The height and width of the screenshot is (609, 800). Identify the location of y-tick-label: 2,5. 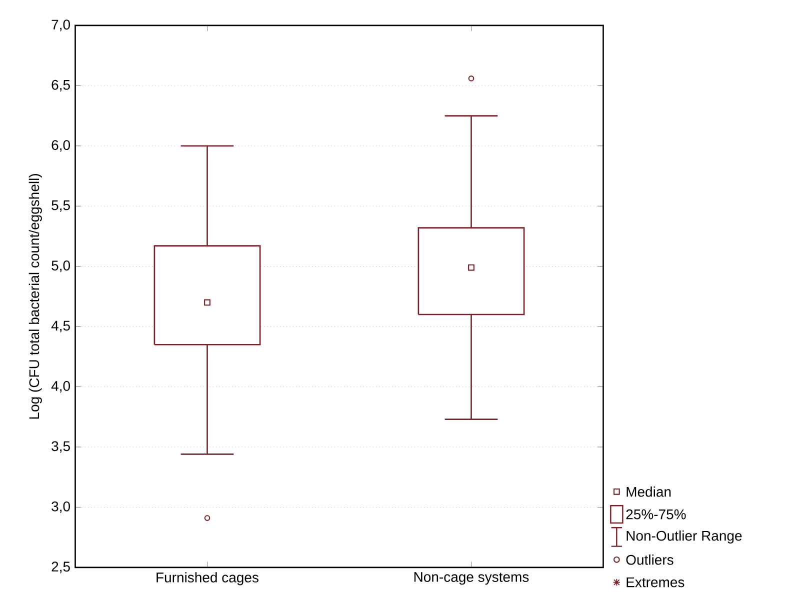
(61, 568).